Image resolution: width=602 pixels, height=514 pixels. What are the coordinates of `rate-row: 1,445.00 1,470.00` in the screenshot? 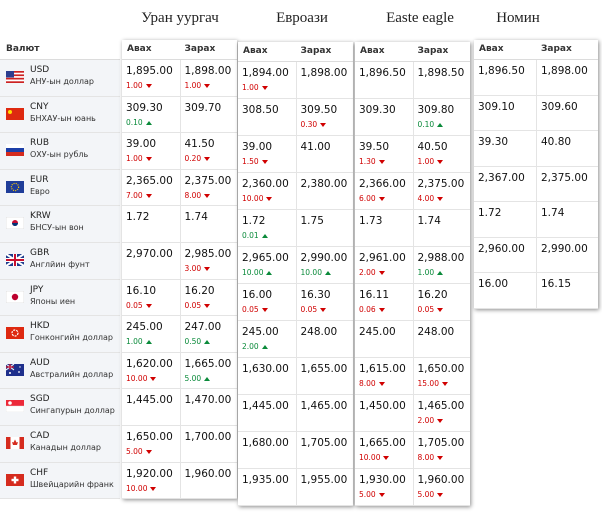 It's located at (179, 407).